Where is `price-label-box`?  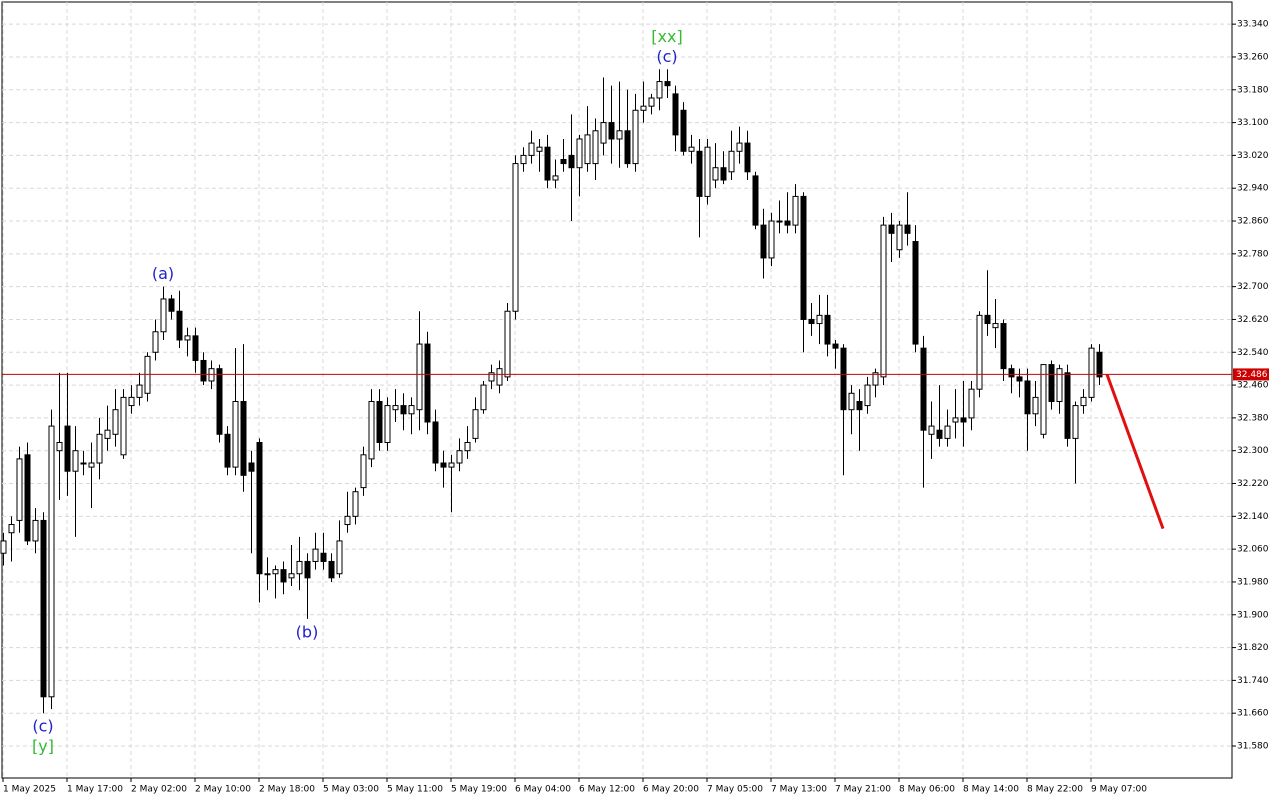
price-label-box is located at coordinates (1251, 374).